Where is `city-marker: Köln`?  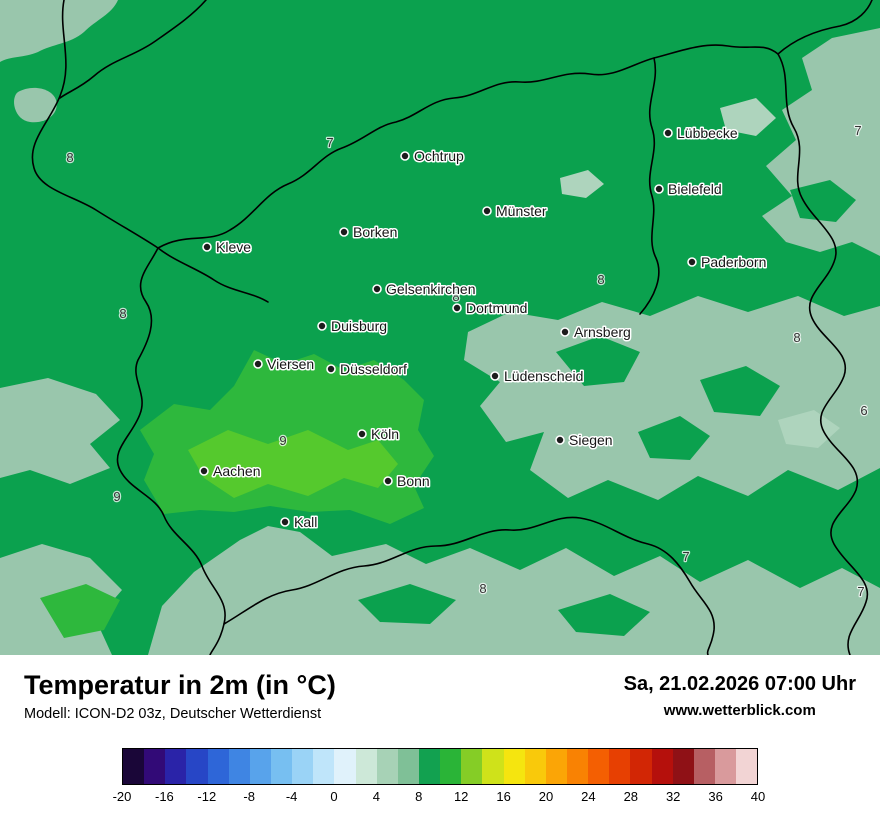
city-marker: Köln is located at coordinates (379, 434).